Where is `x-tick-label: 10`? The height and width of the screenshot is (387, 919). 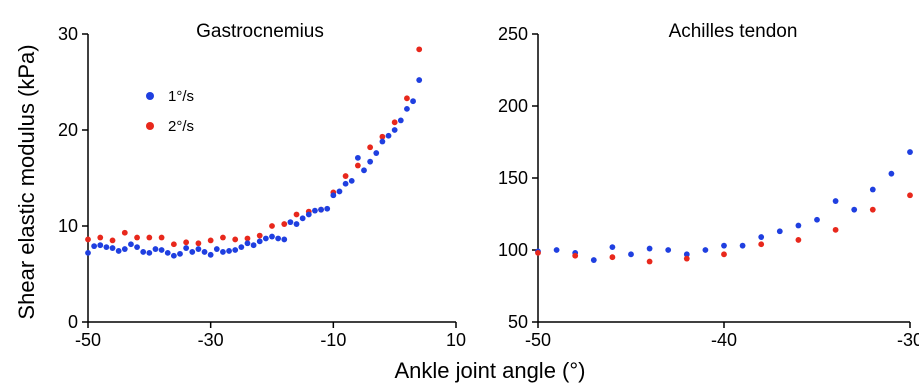
x-tick-label: 10 is located at coordinates (456, 340).